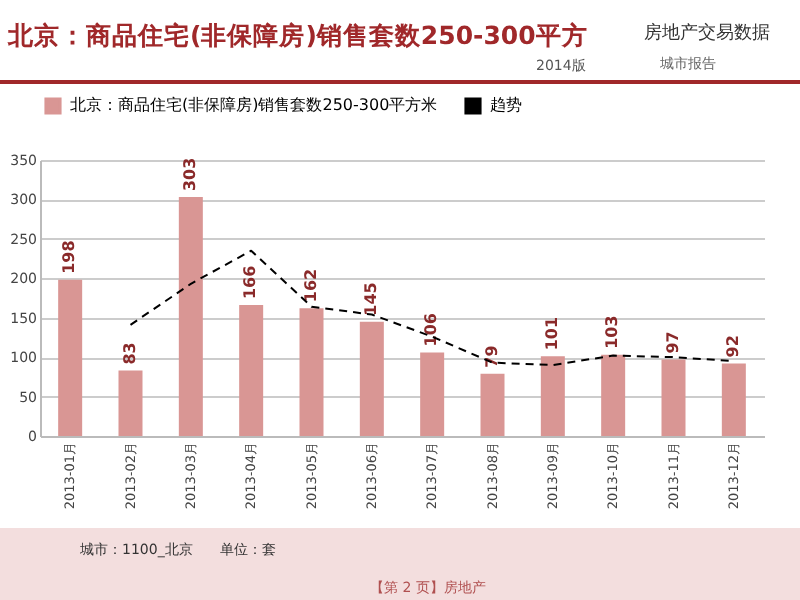 The width and height of the screenshot is (800, 600). I want to click on data-label: 101, so click(551, 333).